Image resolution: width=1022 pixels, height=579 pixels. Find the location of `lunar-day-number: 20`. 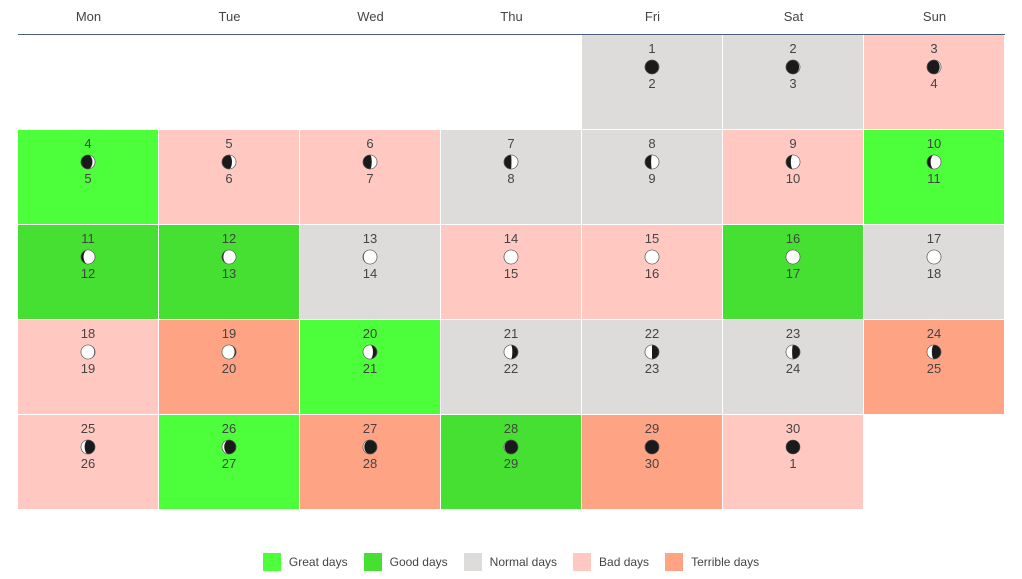

lunar-day-number: 20 is located at coordinates (229, 368).